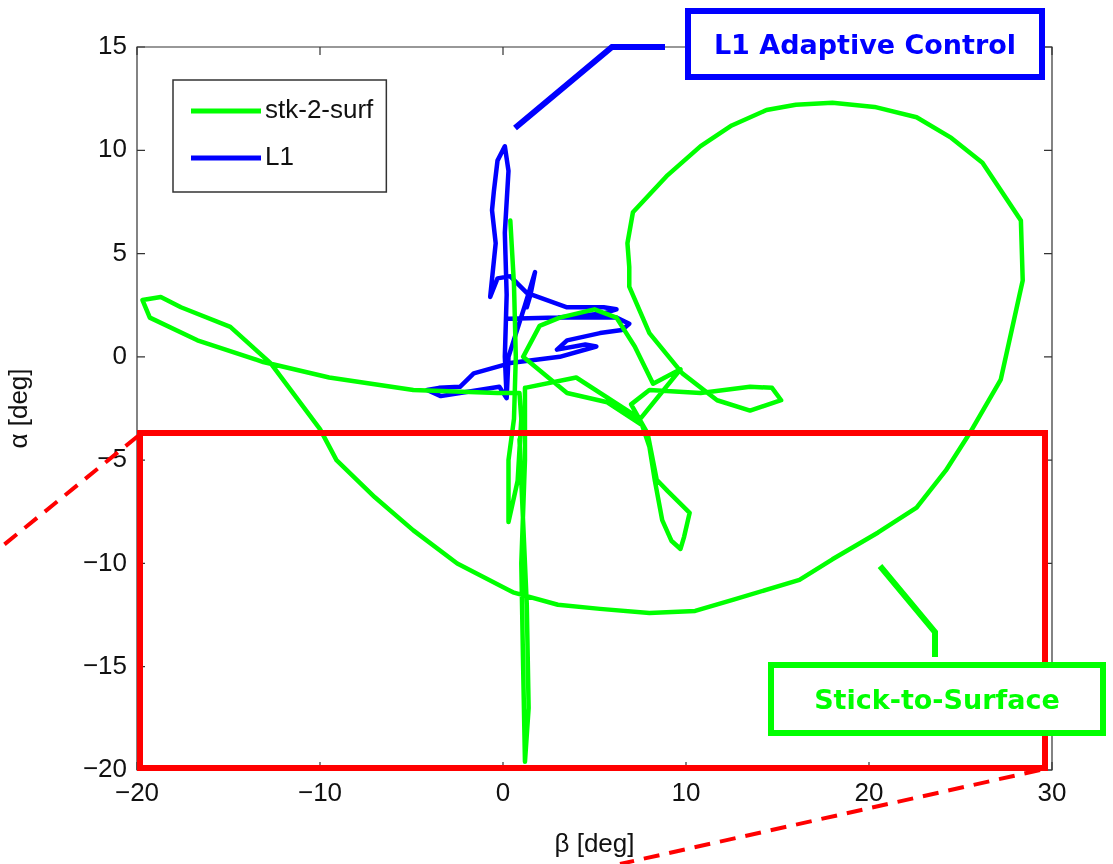 The image size is (1113, 864). What do you see at coordinates (17, 408) in the screenshot?
I see `y-axis-title: α [deg]` at bounding box center [17, 408].